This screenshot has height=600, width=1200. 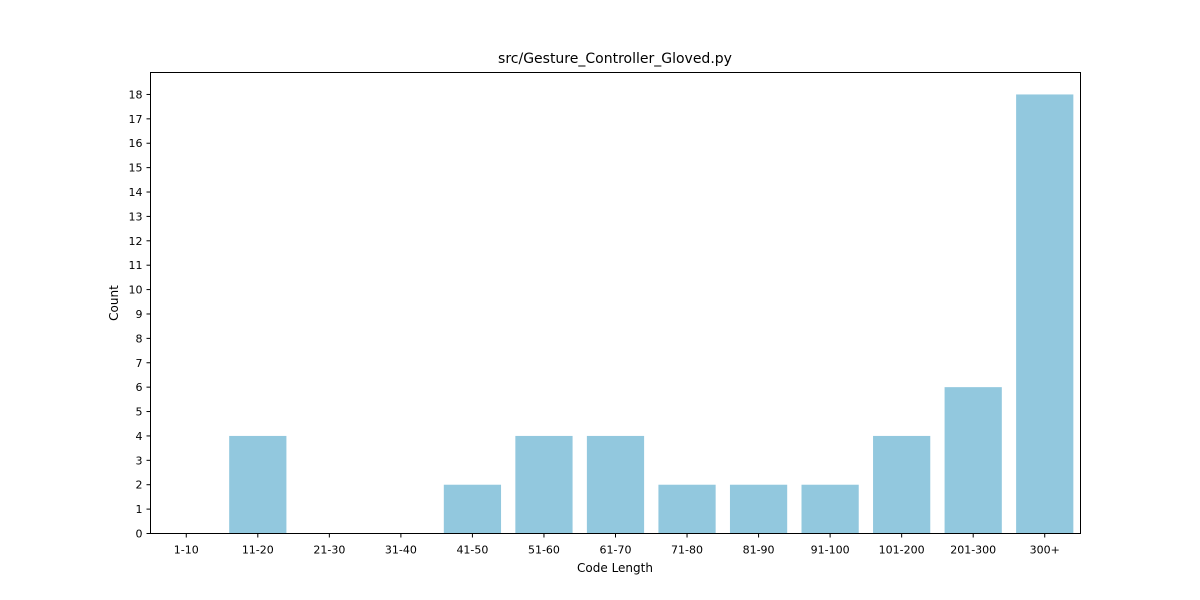 What do you see at coordinates (136, 168) in the screenshot?
I see `y-tick-label: 15` at bounding box center [136, 168].